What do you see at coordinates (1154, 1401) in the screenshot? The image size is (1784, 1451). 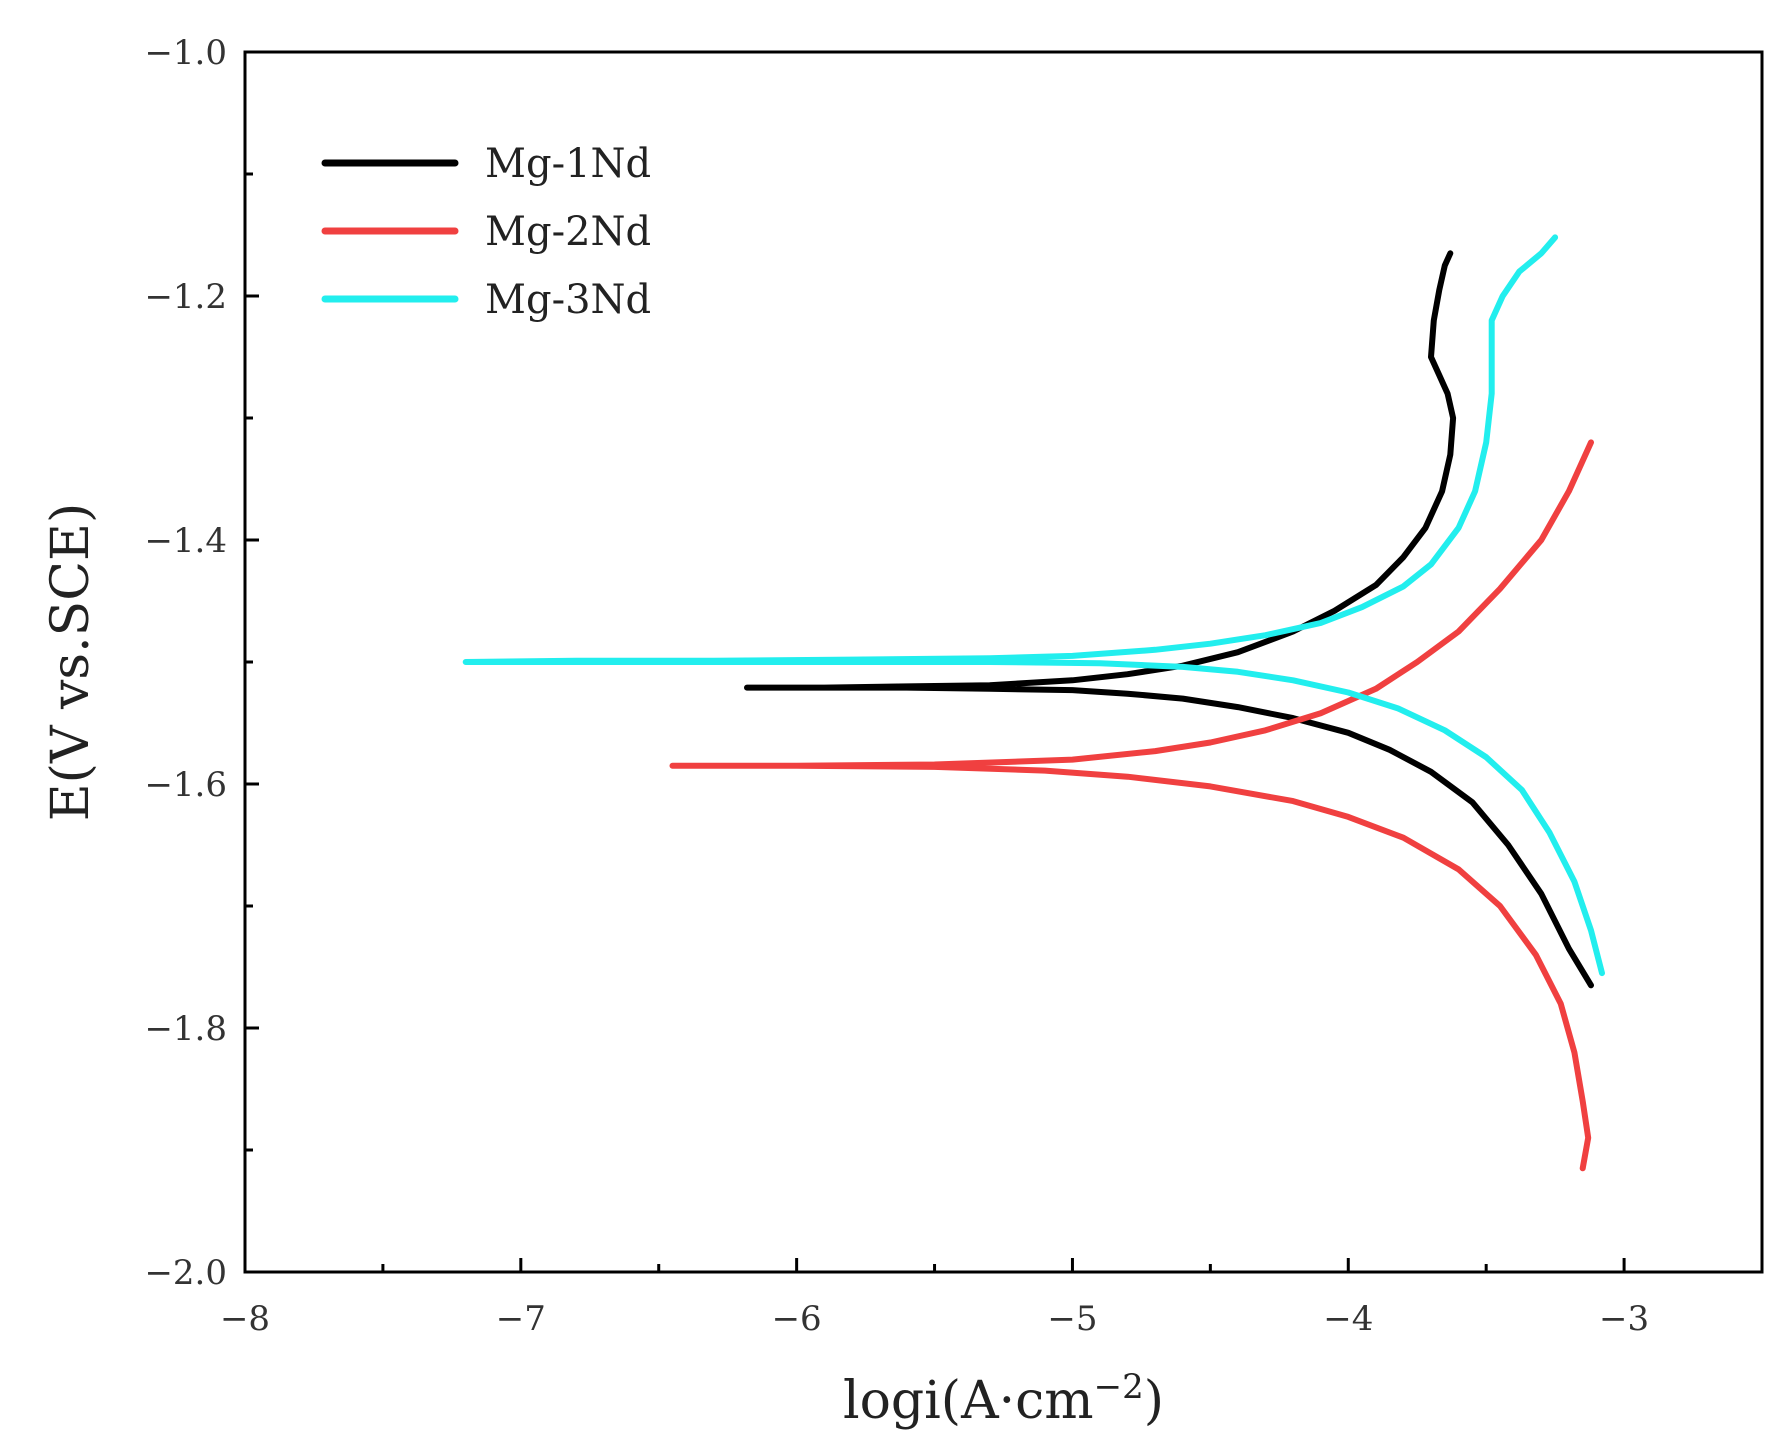 I see `x-axis-title-close: )` at bounding box center [1154, 1401].